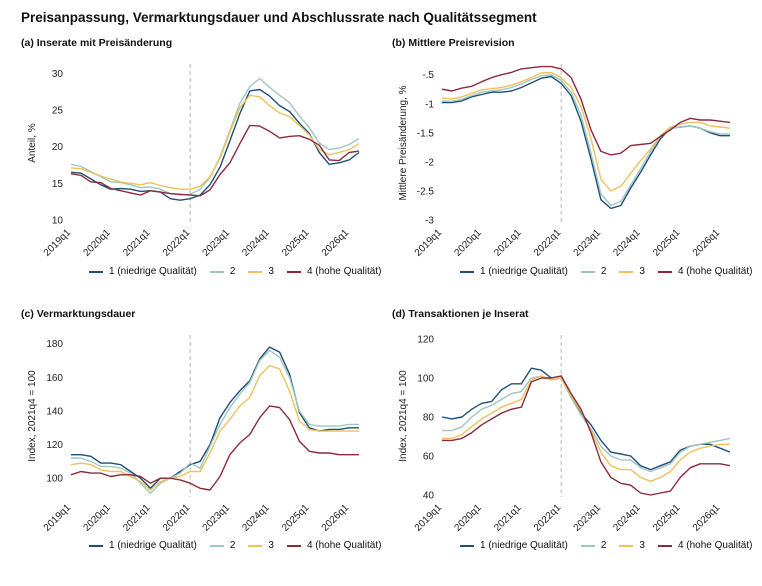 This screenshot has width=762, height=586. Describe the element at coordinates (58, 221) in the screenshot. I see `y-tick-label: 10` at that location.